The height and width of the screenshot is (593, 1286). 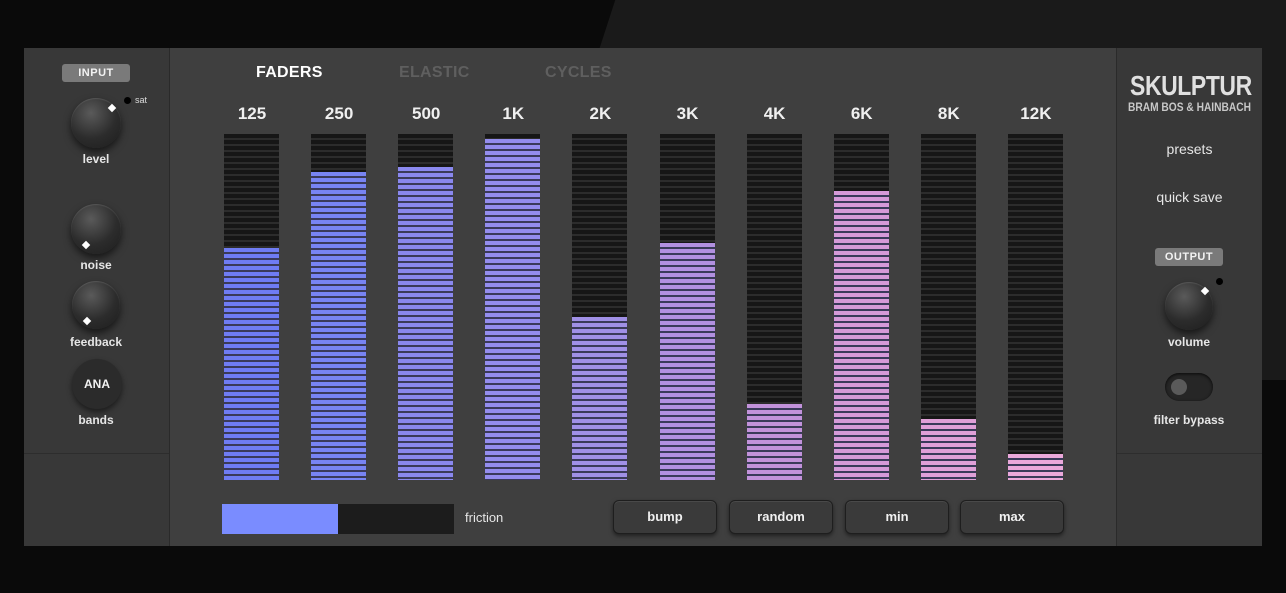 What do you see at coordinates (426, 113) in the screenshot?
I see `fader-label-500: 500` at bounding box center [426, 113].